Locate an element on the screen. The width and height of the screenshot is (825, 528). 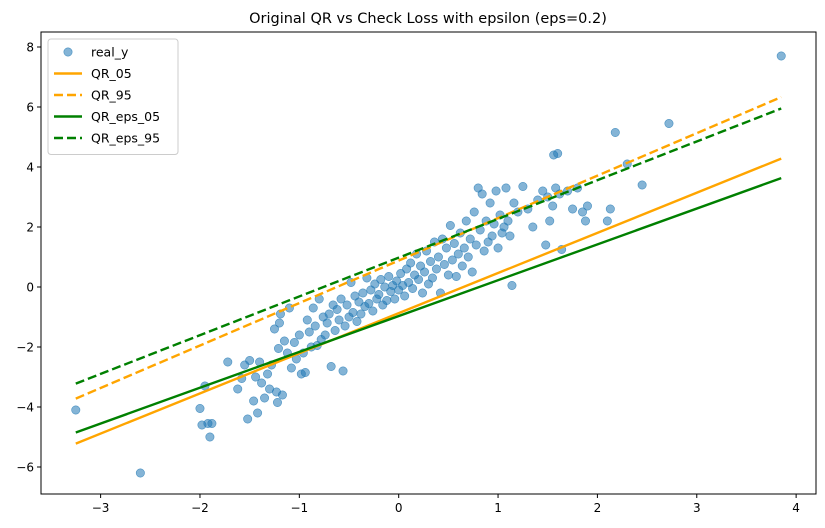
x-tick-label: 1 is located at coordinates (498, 508).